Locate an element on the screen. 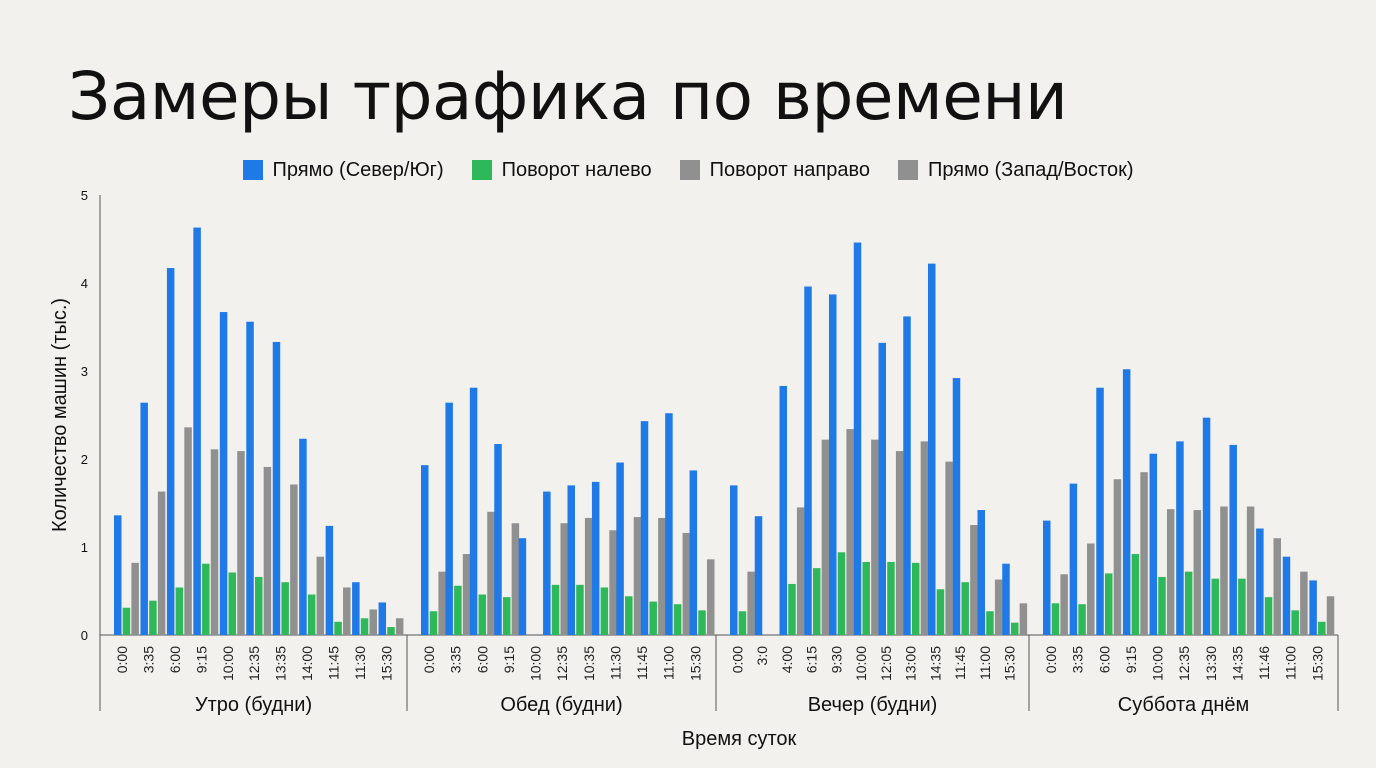 This screenshot has height=768, width=1376. group-label: Утро (будни) is located at coordinates (253, 705).